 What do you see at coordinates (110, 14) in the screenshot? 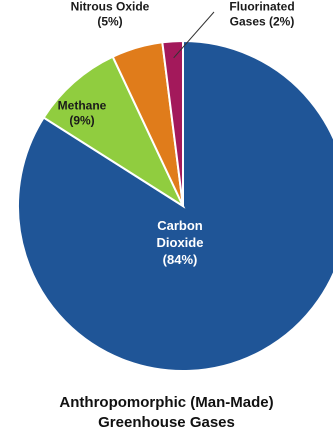
I see `label-nitrous-oxide: Nitrous Oxide (5%)` at bounding box center [110, 14].